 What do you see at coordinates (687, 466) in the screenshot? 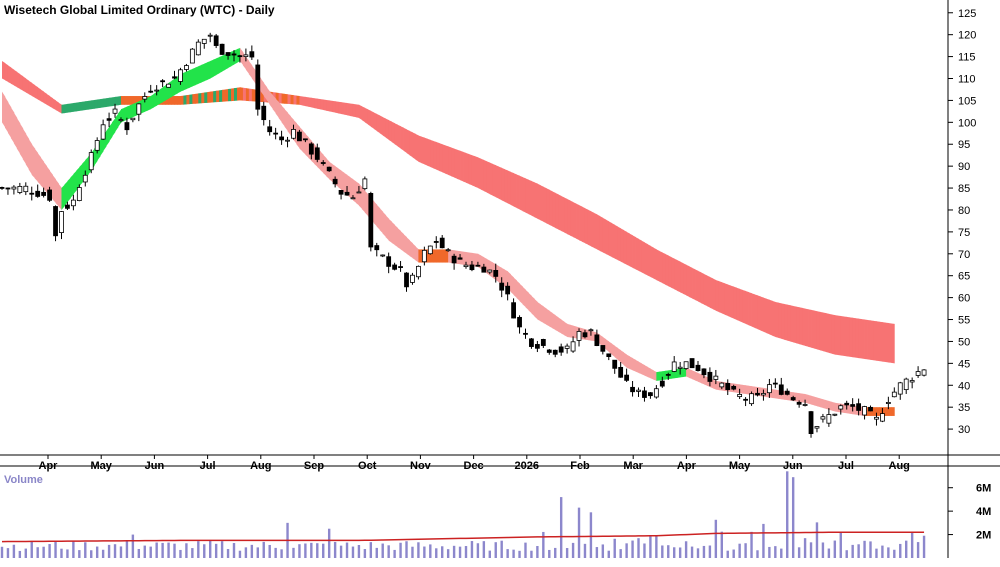
I see `x-tick-label: Apr` at bounding box center [687, 466].